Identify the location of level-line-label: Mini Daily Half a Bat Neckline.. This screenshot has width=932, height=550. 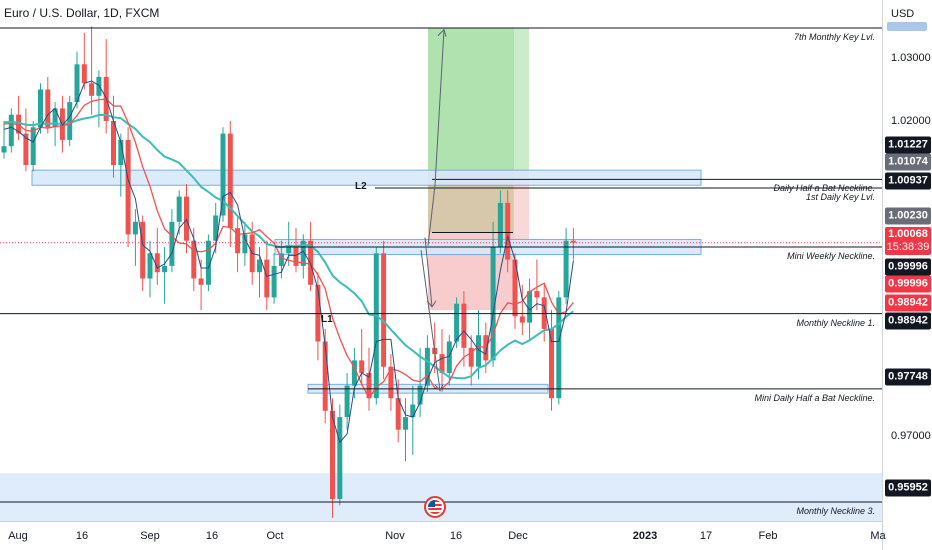
(814, 397).